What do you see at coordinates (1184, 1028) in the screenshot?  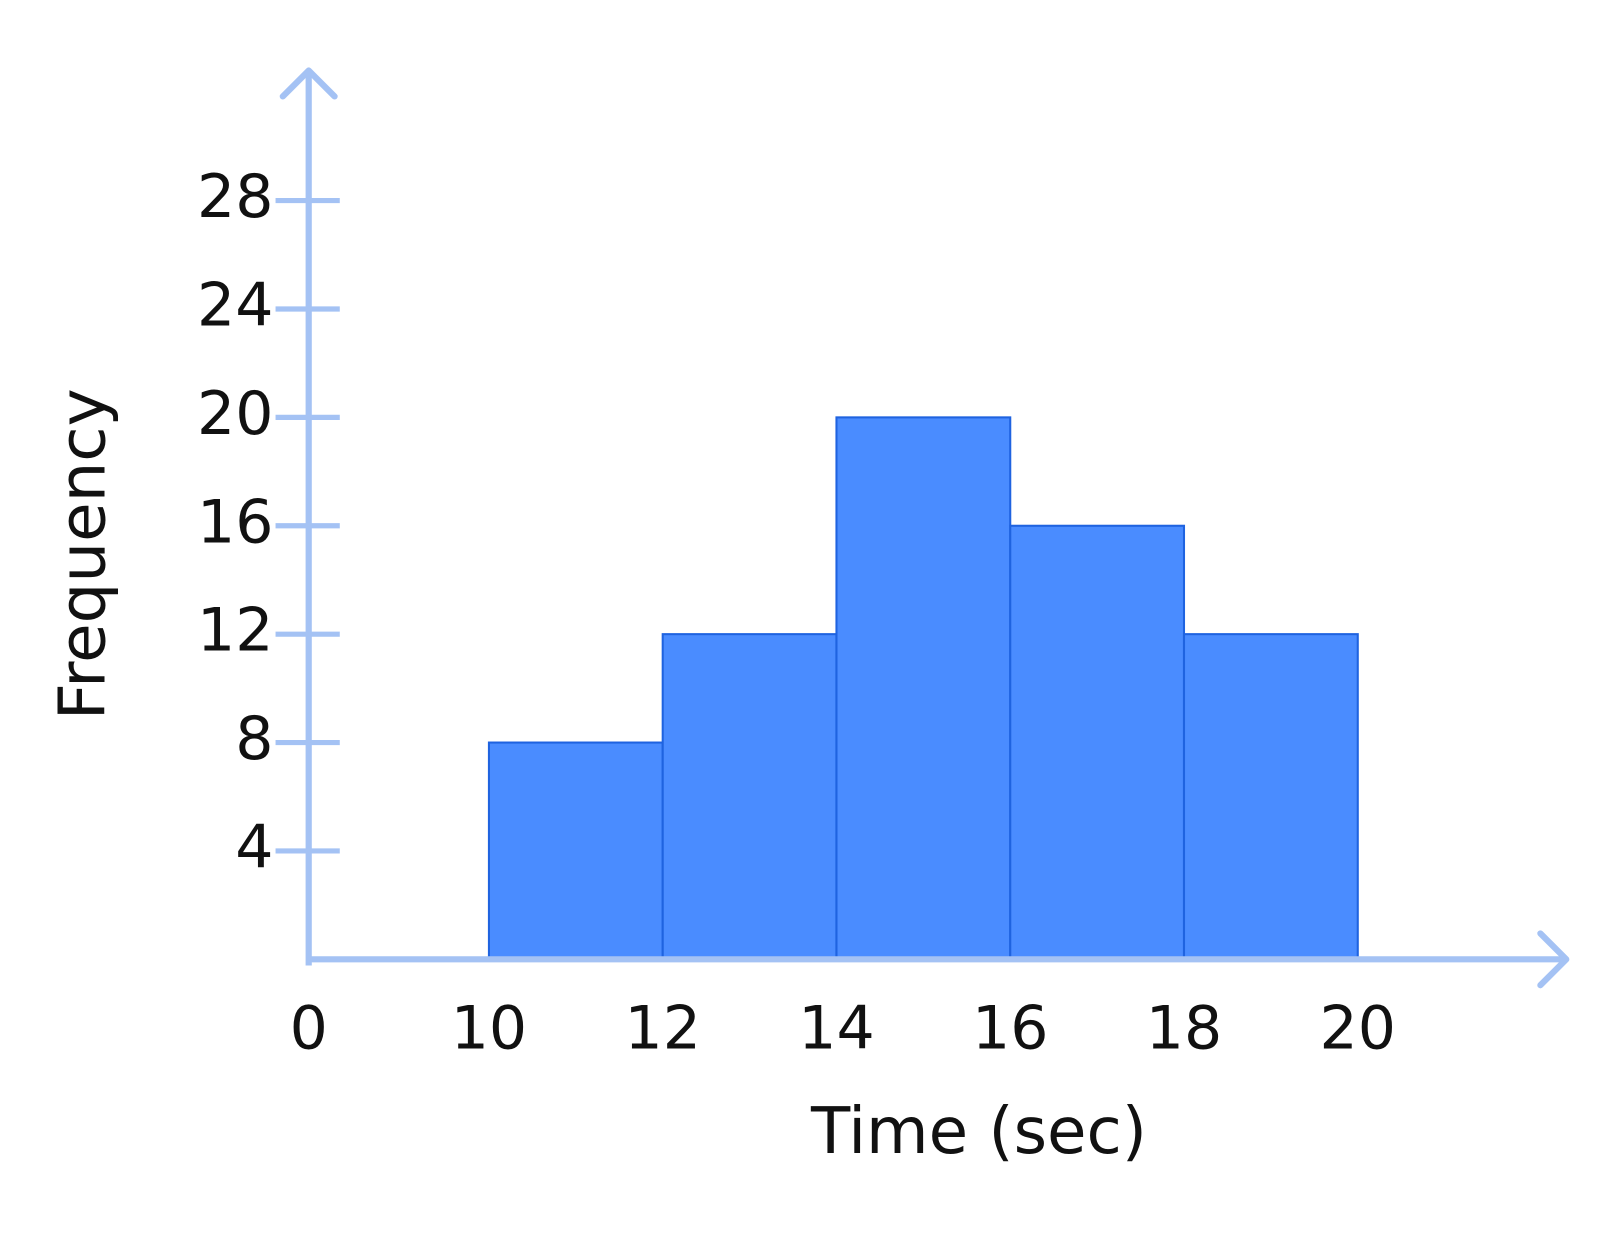 I see `x-tick-label: 18` at bounding box center [1184, 1028].